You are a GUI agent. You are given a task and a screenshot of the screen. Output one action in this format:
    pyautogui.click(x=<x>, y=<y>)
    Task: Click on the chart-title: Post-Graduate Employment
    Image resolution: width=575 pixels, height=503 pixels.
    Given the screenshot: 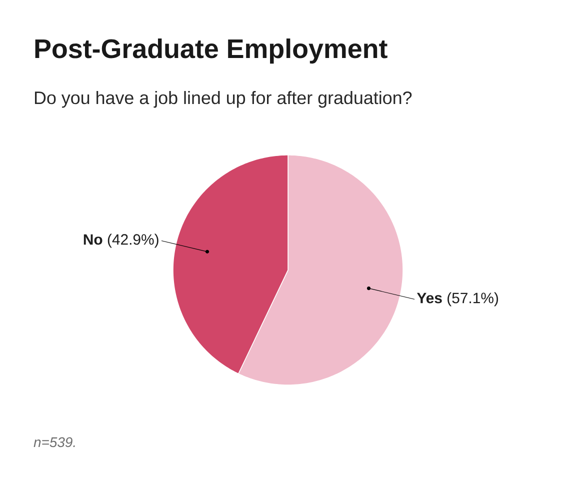 What is the action you would take?
    pyautogui.click(x=211, y=51)
    